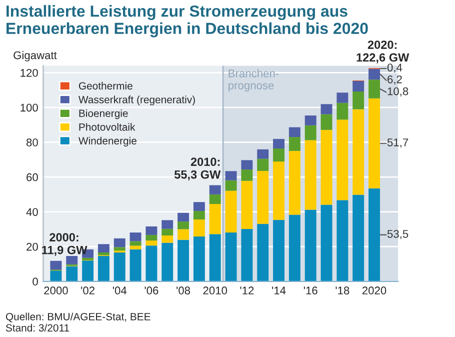 The image size is (455, 337). What do you see at coordinates (247, 290) in the screenshot?
I see `x-tick-label: '12` at bounding box center [247, 290].